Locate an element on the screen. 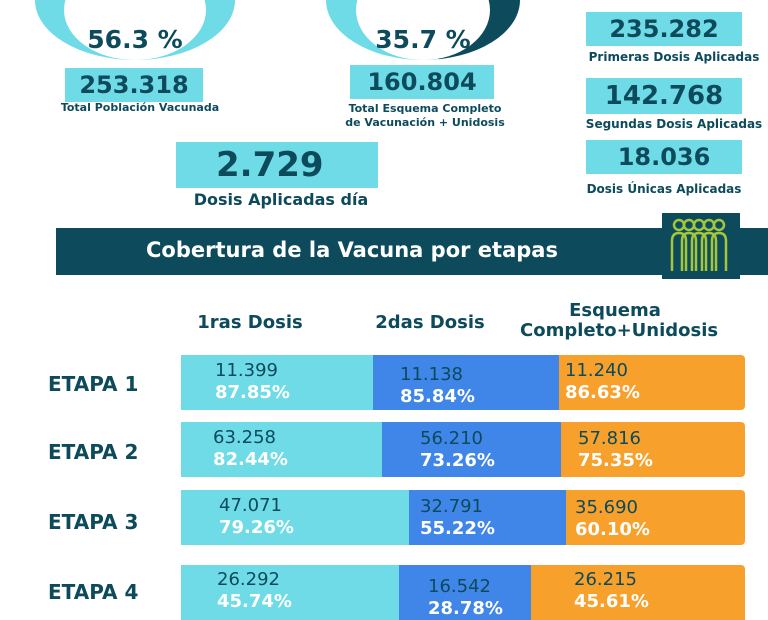 Image resolution: width=768 pixels, height=620 pixels. stage-4-label: ETAPA 4 is located at coordinates (93, 592).